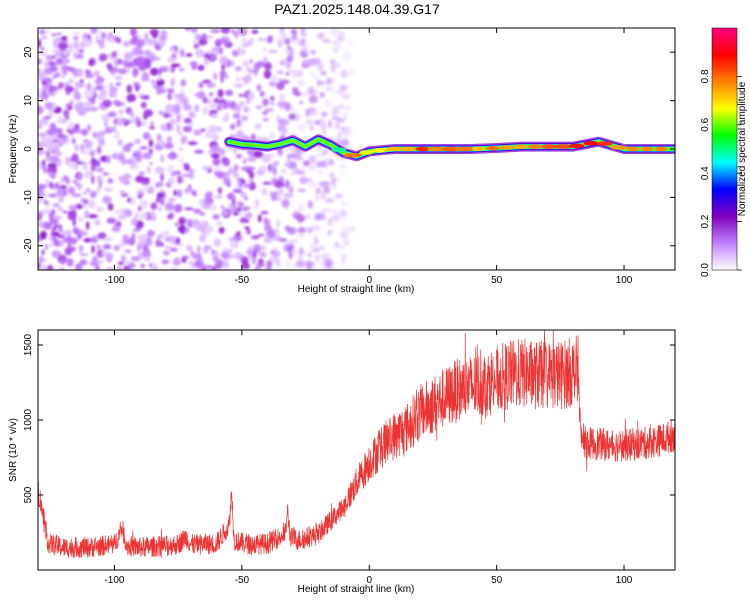  I want to click on signal-peaks, so click(499, 149).